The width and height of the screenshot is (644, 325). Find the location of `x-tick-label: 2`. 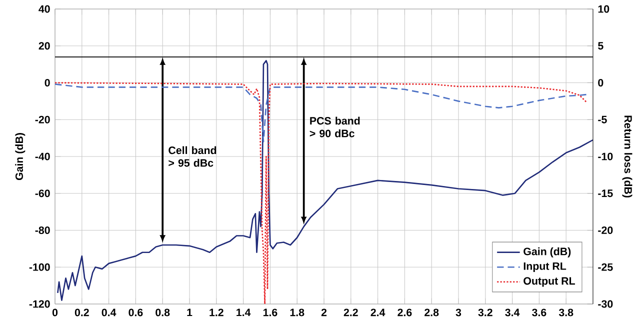

x-tick-label: 2 is located at coordinates (324, 312).